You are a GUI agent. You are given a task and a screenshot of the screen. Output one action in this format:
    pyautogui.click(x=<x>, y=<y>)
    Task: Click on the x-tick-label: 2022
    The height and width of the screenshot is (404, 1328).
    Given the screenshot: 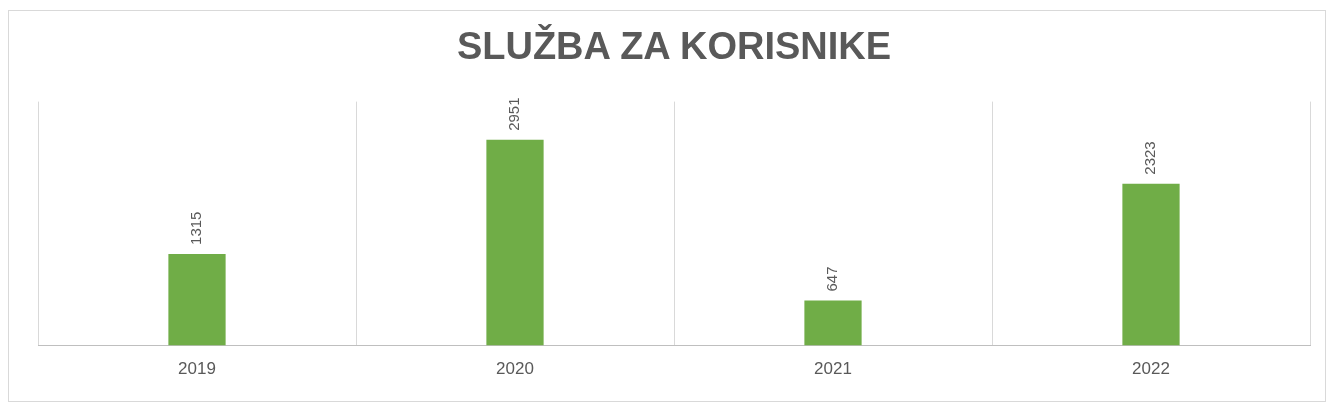 What is the action you would take?
    pyautogui.click(x=1151, y=369)
    